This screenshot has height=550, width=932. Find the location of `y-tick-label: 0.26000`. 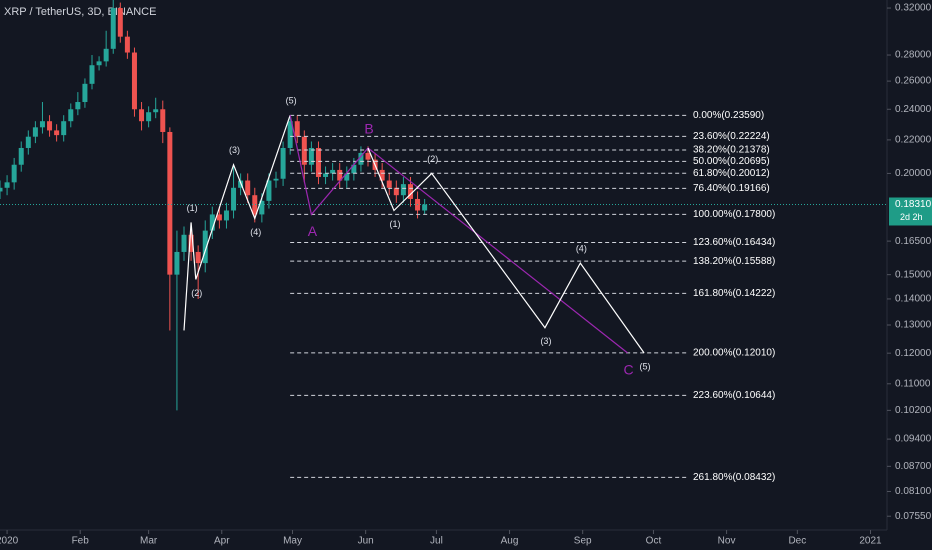

y-tick-label: 0.26000 is located at coordinates (913, 81).